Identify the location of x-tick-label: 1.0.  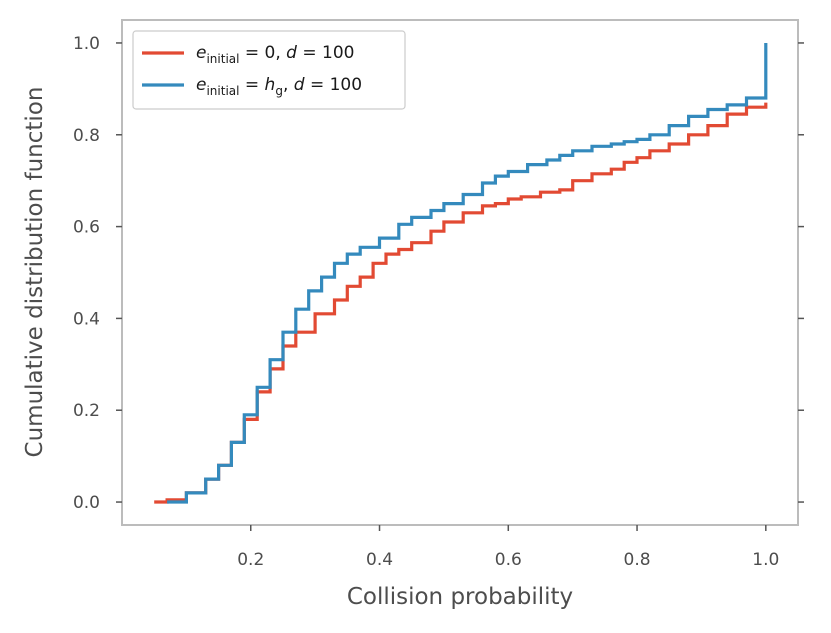
(765, 560).